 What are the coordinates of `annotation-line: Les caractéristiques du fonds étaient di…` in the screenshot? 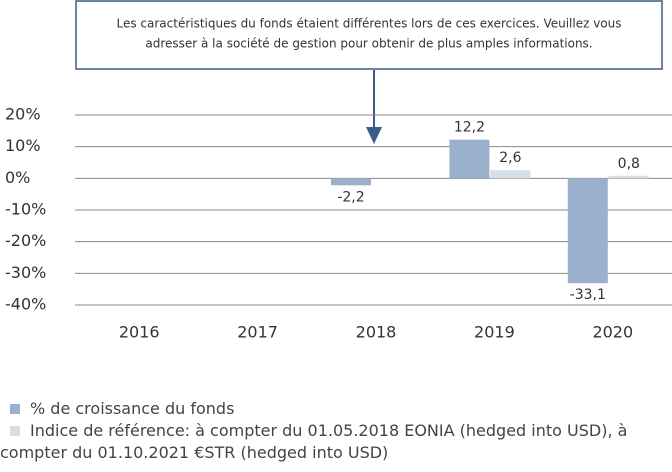 It's located at (368, 24).